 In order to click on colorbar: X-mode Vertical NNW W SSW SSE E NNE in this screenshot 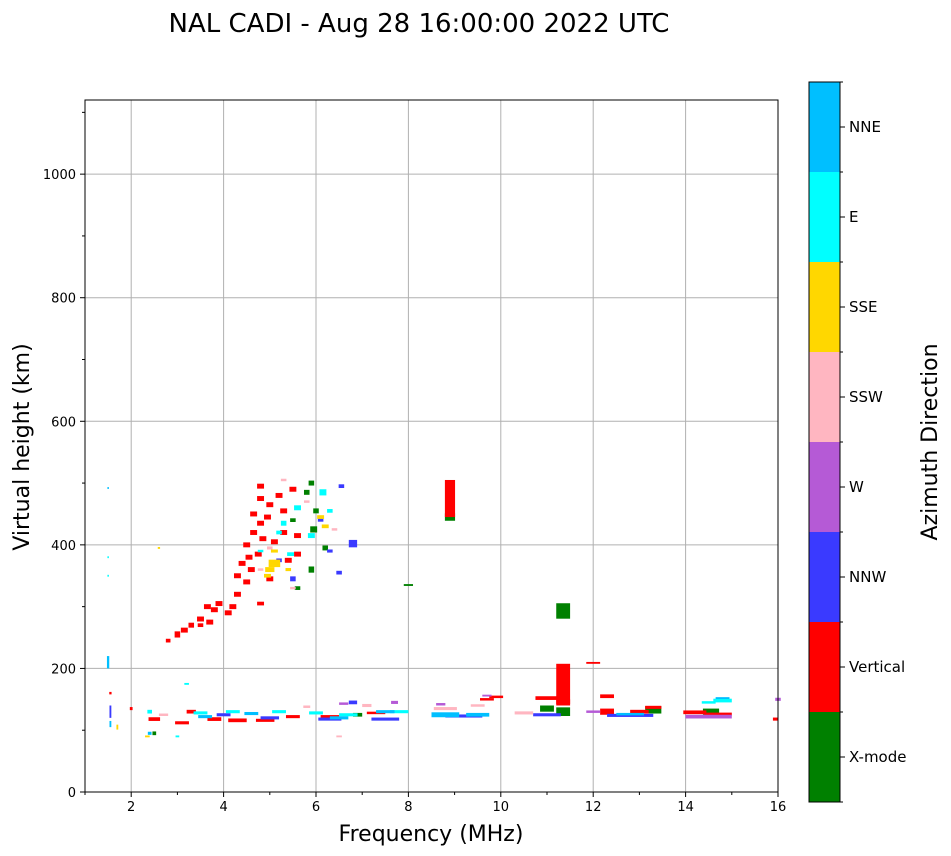, I will do `click(857, 442)`.